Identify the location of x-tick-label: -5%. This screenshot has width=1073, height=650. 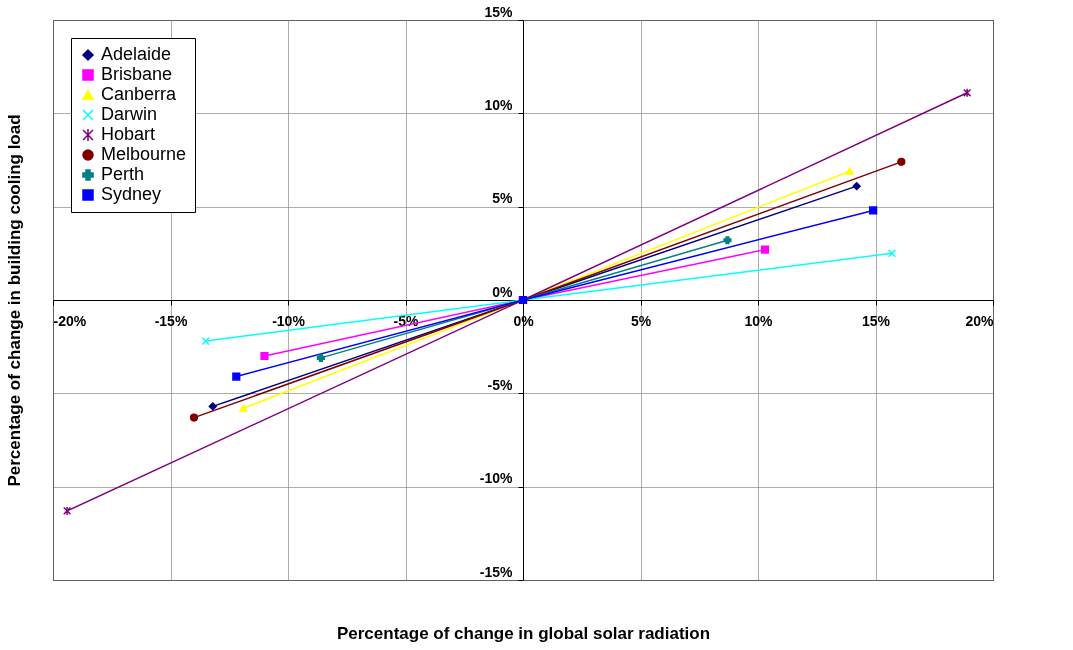
(406, 320).